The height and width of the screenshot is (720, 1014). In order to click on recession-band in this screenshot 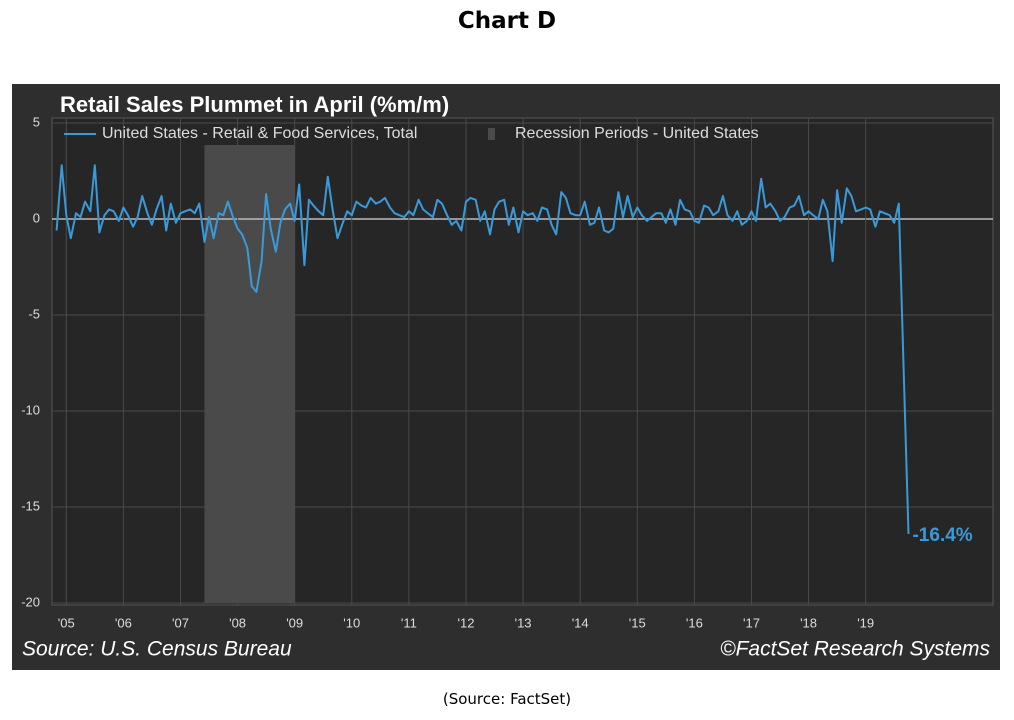, I will do `click(249, 374)`.